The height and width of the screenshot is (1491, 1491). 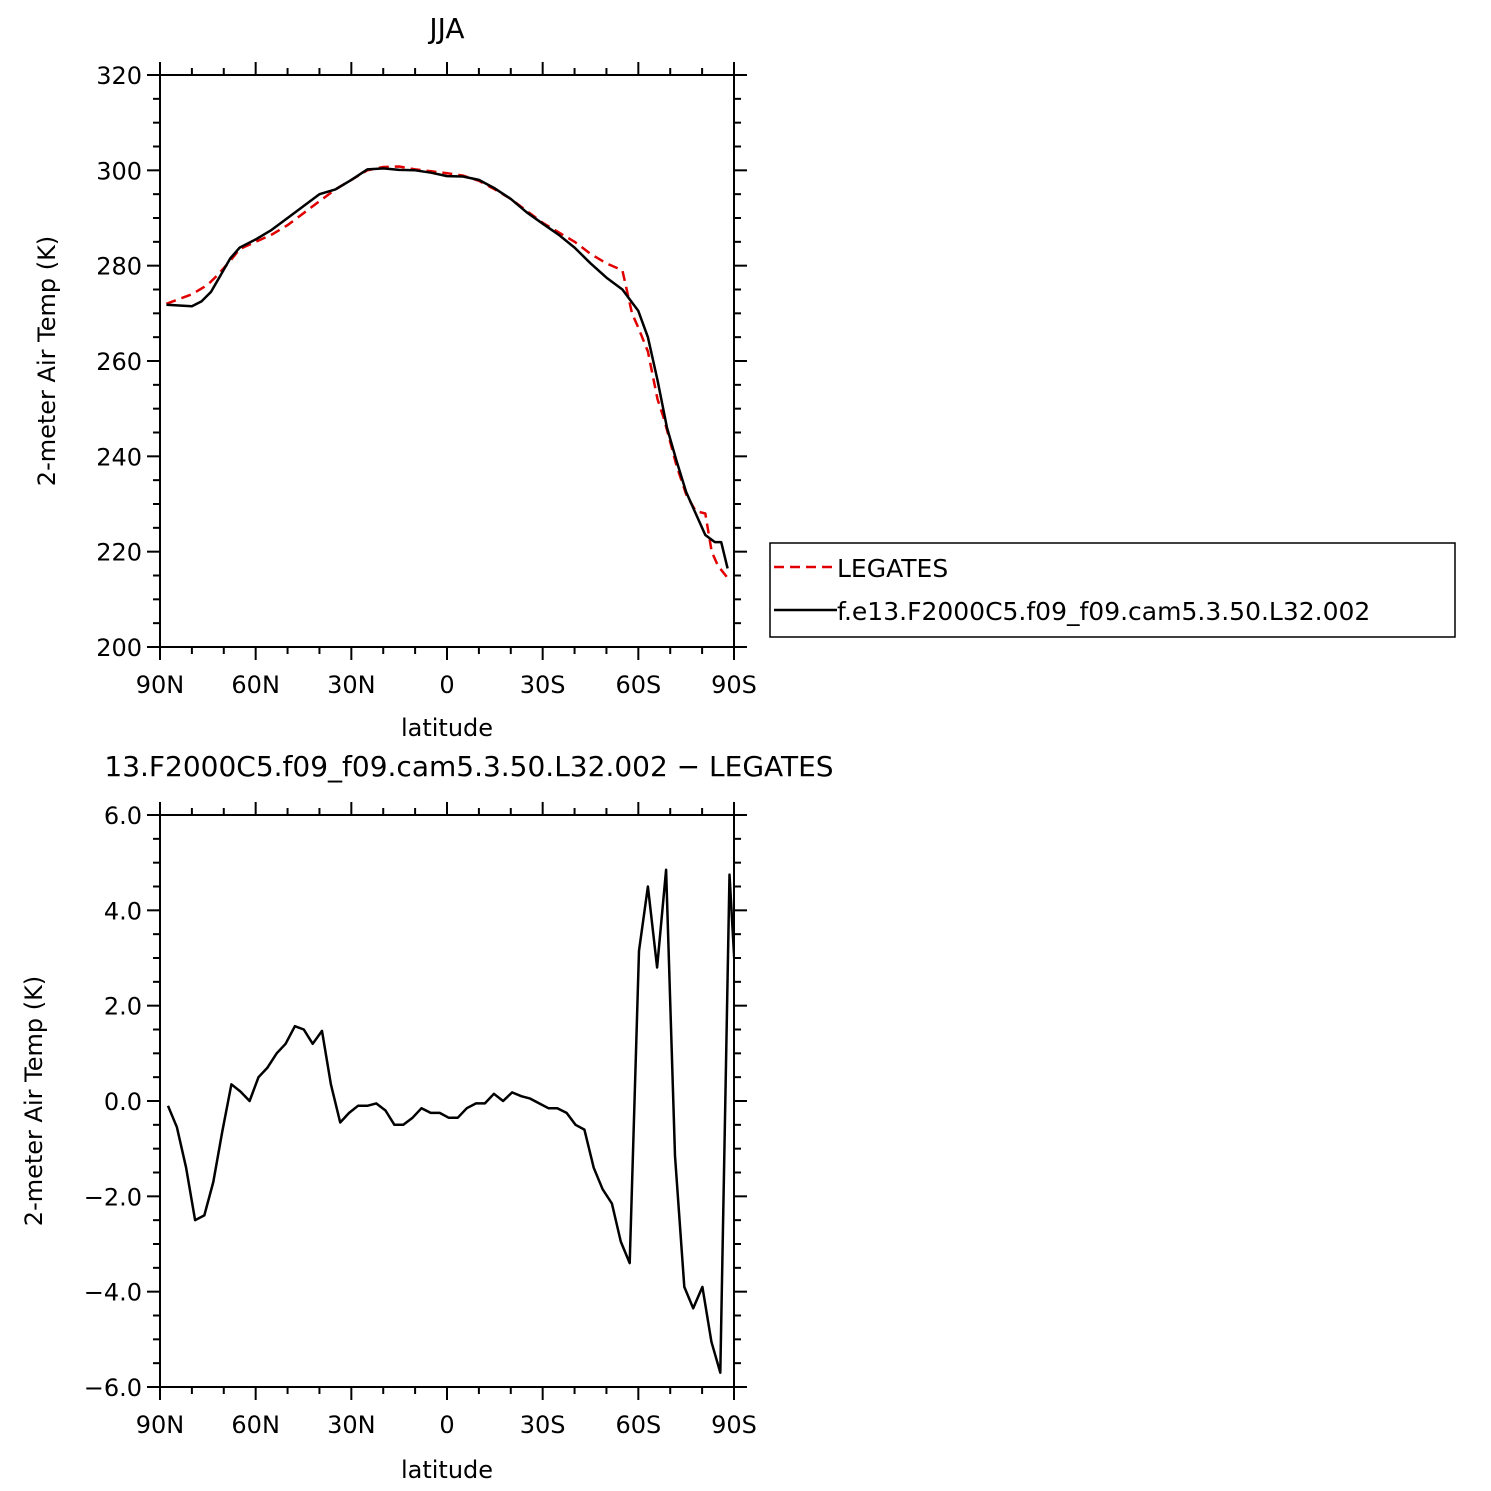 I want to click on bottom-ytick-label: 4.0, so click(x=123, y=911).